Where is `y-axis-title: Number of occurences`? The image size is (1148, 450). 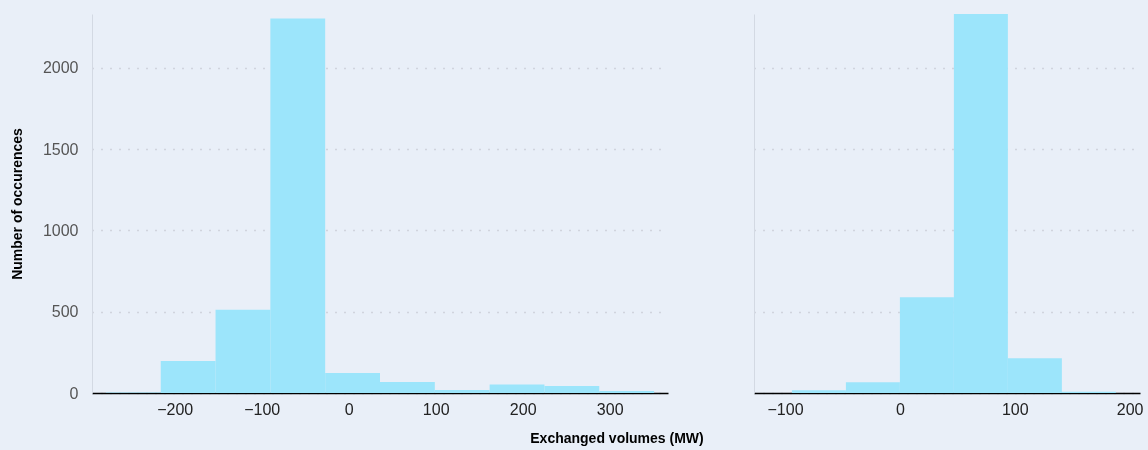
y-axis-title: Number of occurences is located at coordinates (16, 203).